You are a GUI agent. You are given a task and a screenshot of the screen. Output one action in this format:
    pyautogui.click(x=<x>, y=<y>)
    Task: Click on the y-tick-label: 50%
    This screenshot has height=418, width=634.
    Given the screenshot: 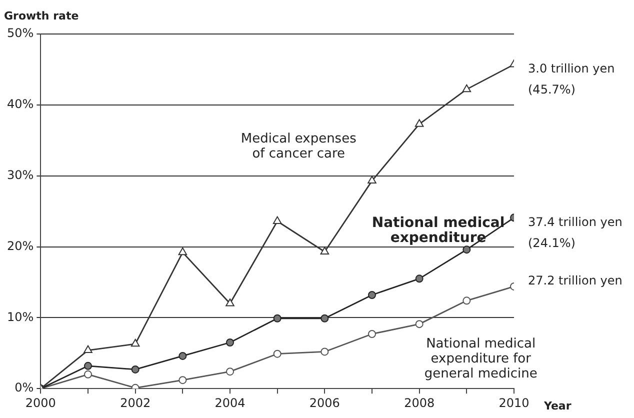 What is the action you would take?
    pyautogui.click(x=20, y=33)
    